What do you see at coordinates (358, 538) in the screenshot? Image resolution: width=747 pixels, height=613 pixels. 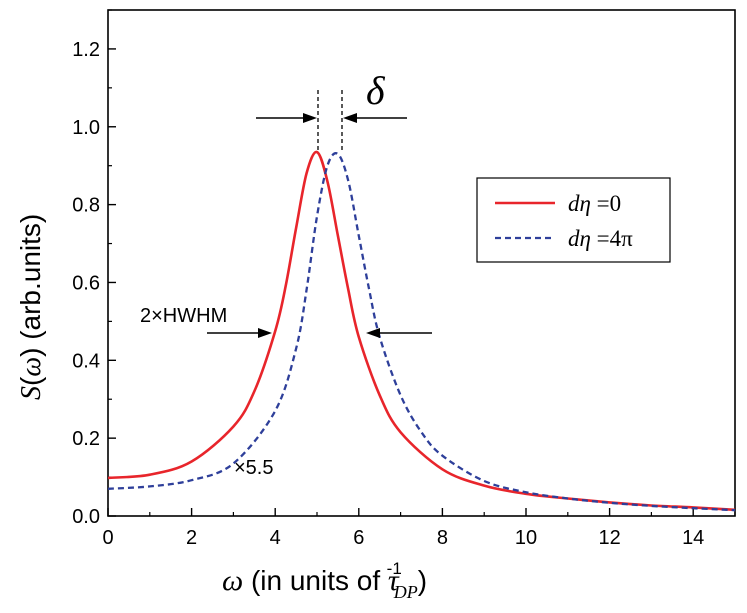 I see `x-tick-label: 6` at bounding box center [358, 538].